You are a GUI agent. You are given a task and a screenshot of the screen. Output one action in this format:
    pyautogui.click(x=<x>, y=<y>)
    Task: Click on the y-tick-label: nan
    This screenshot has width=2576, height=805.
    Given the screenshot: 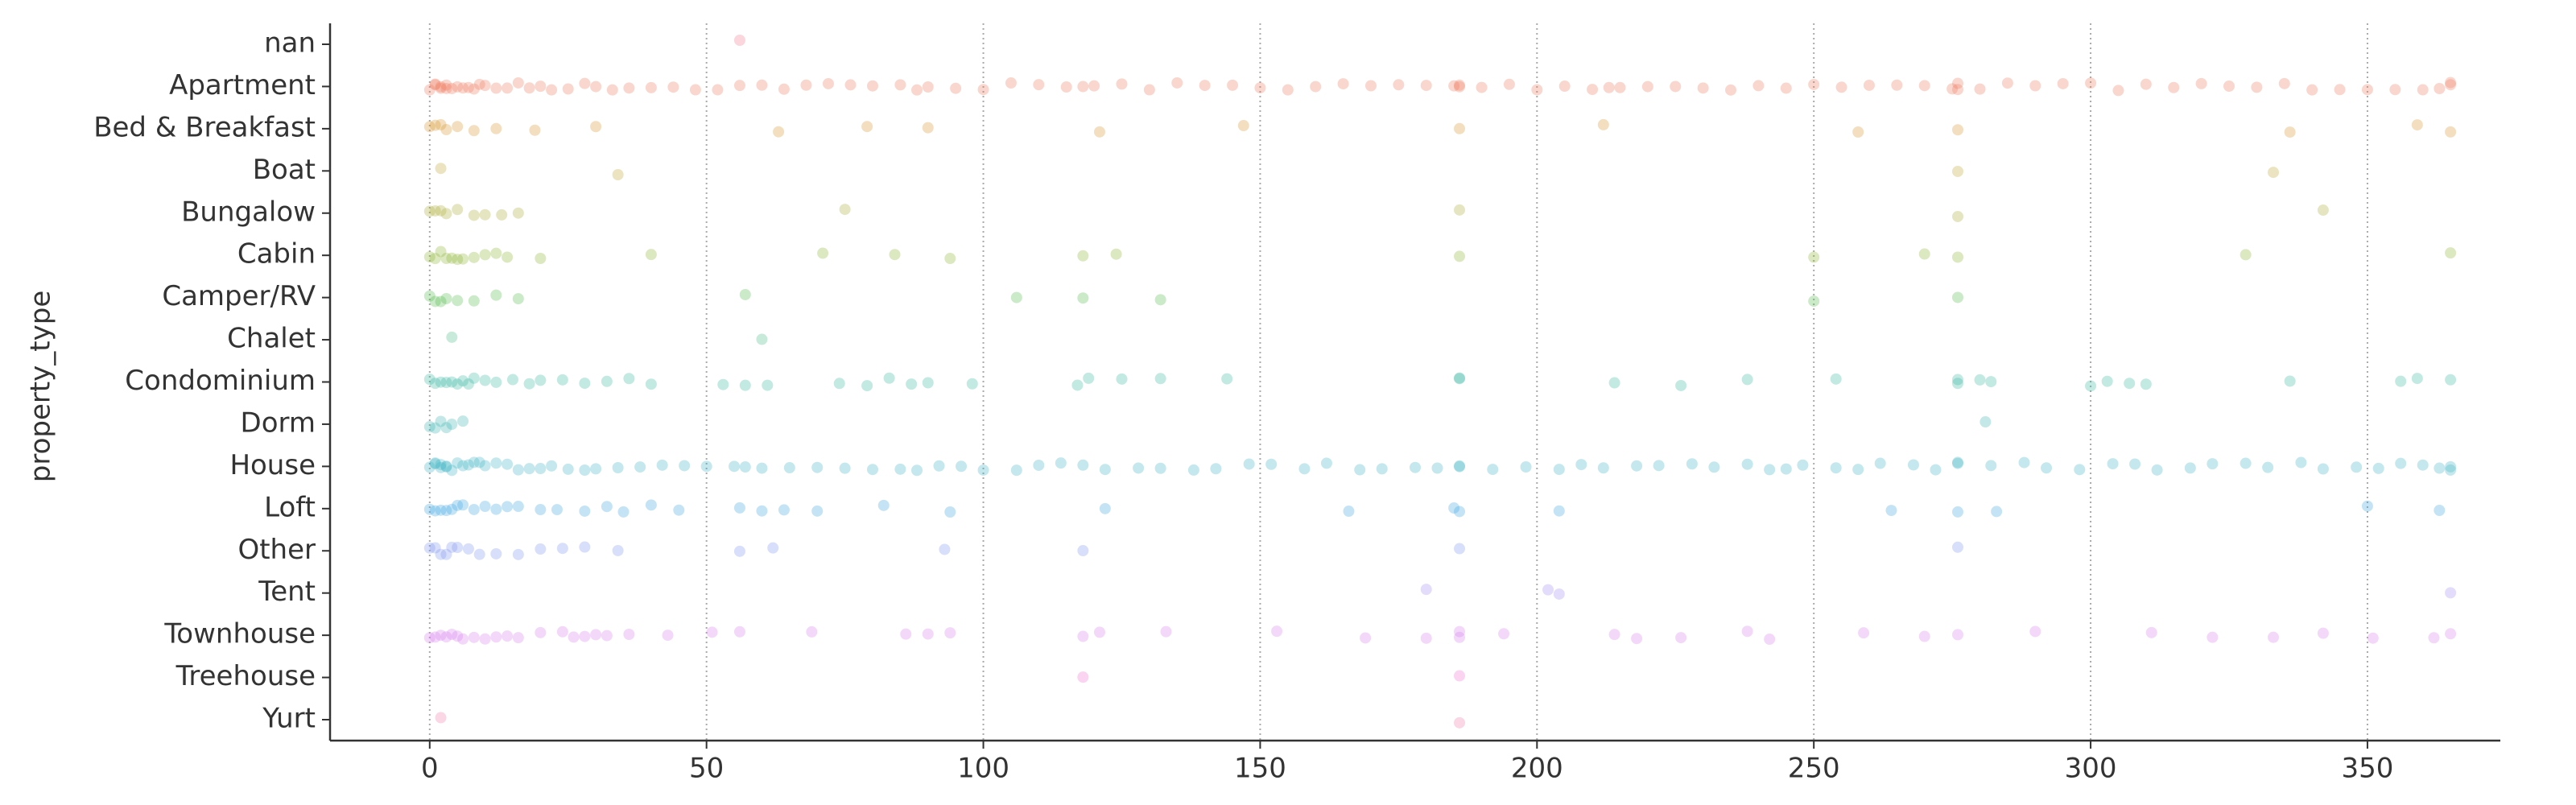 What is the action you would take?
    pyautogui.click(x=290, y=43)
    